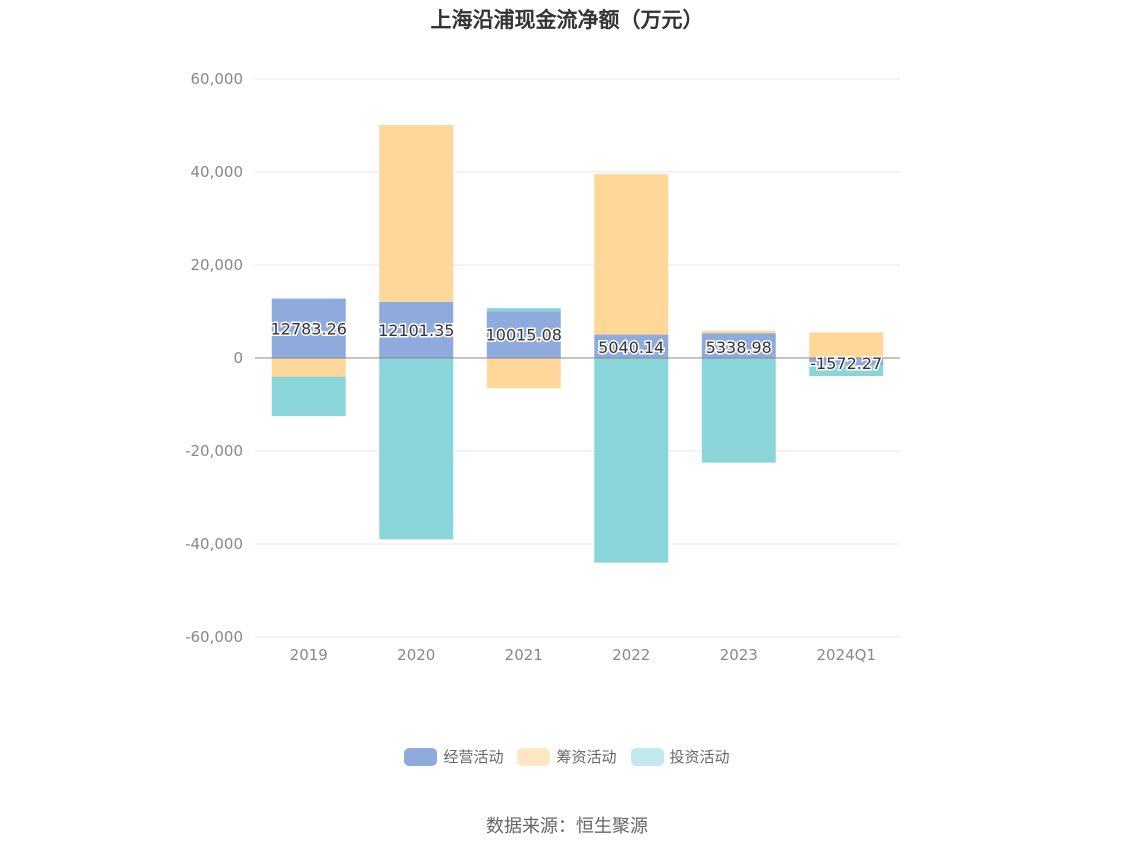  I want to click on x-tick-label: 2020, so click(416, 655).